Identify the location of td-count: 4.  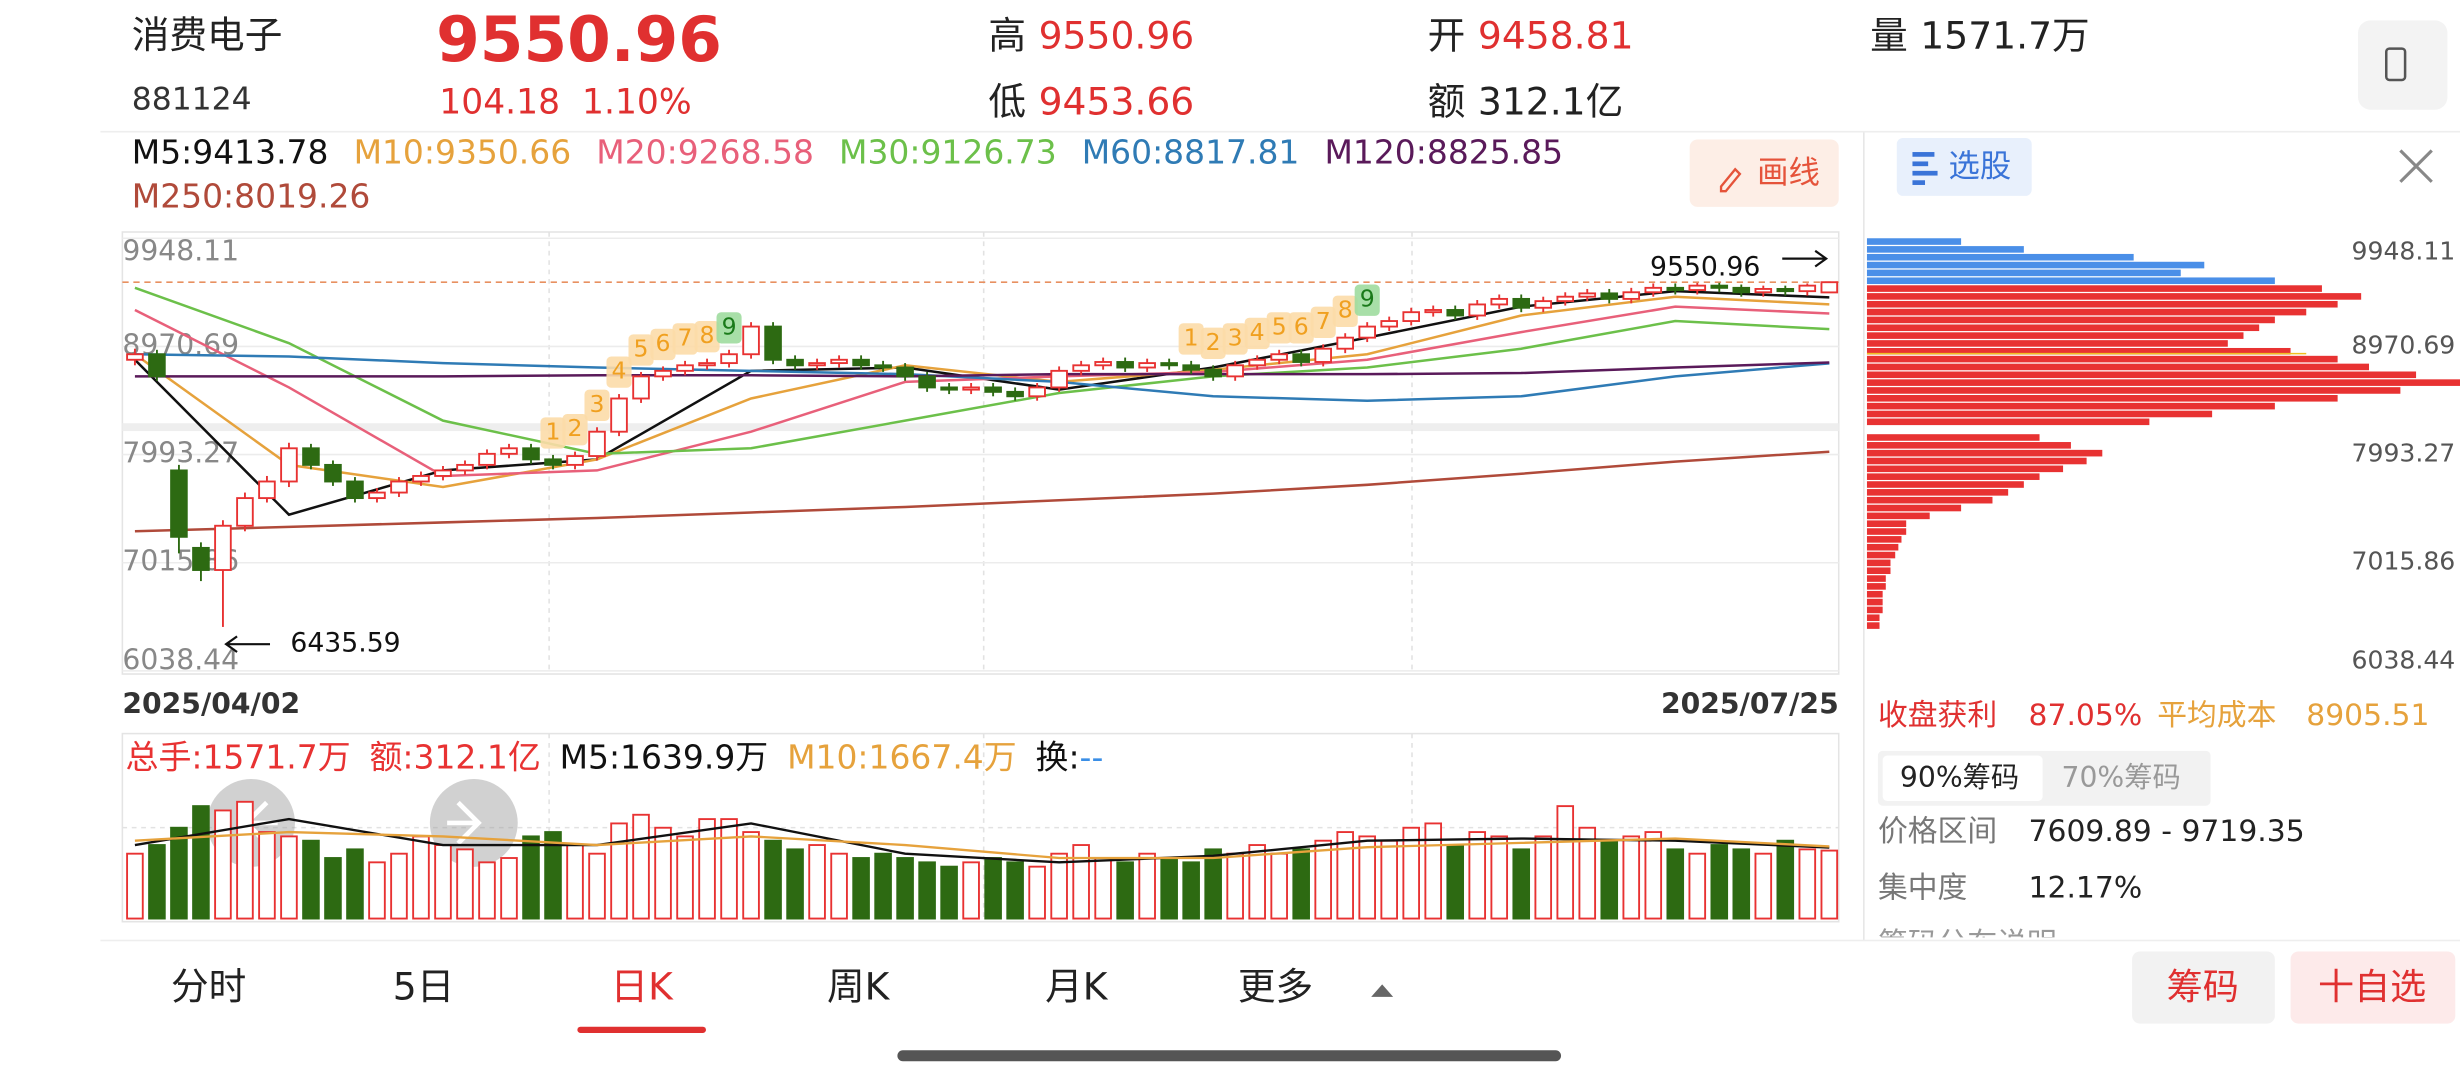
(1257, 332).